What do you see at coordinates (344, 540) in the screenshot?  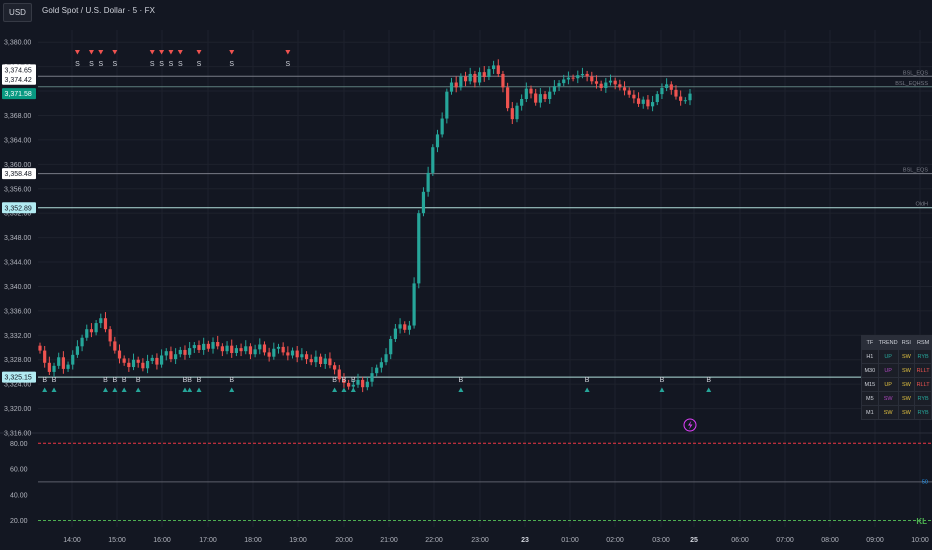 I see `x-tick-label: 20:00` at bounding box center [344, 540].